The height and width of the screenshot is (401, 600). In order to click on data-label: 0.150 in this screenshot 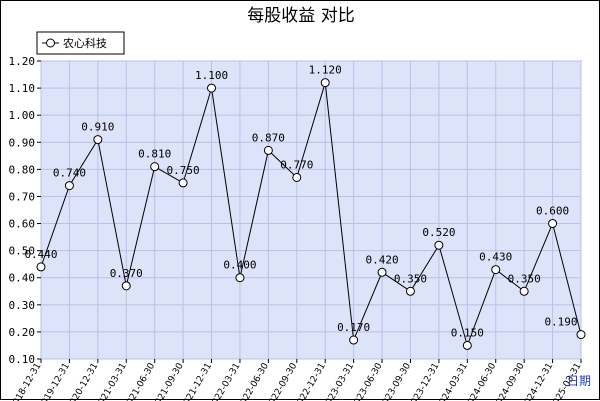, I will do `click(467, 332)`.